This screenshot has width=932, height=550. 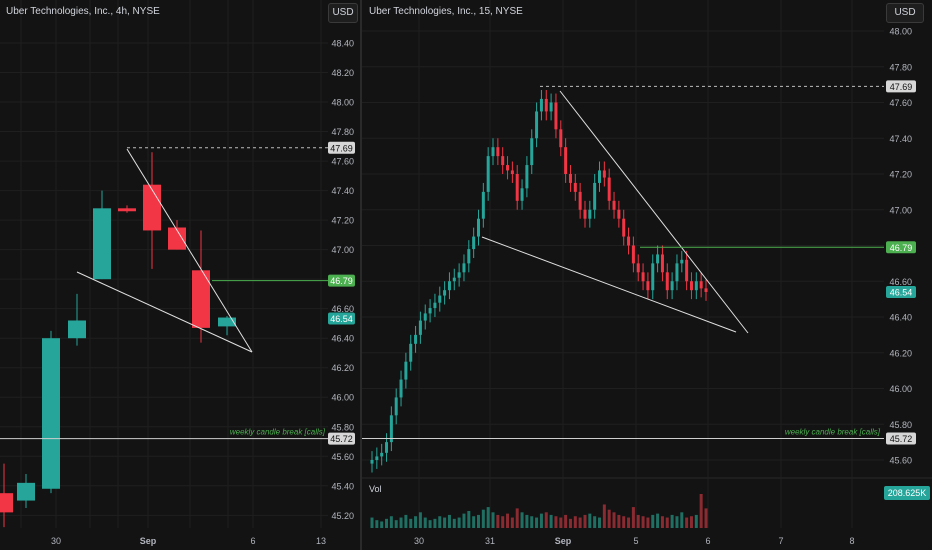 What do you see at coordinates (321, 541) in the screenshot?
I see `left-x-tick-label: 13` at bounding box center [321, 541].